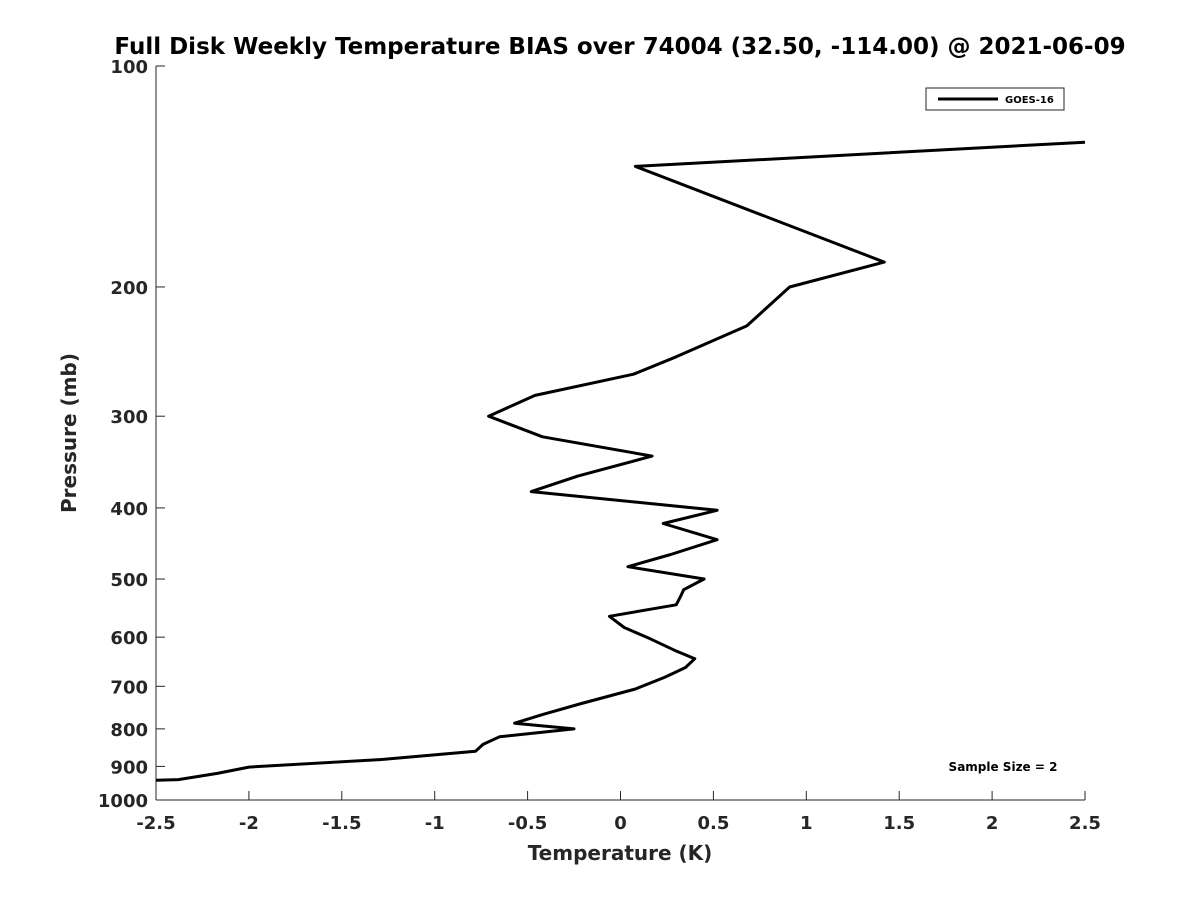 This screenshot has width=1200, height=900. What do you see at coordinates (129, 67) in the screenshot?
I see `y-tick-label: 100` at bounding box center [129, 67].